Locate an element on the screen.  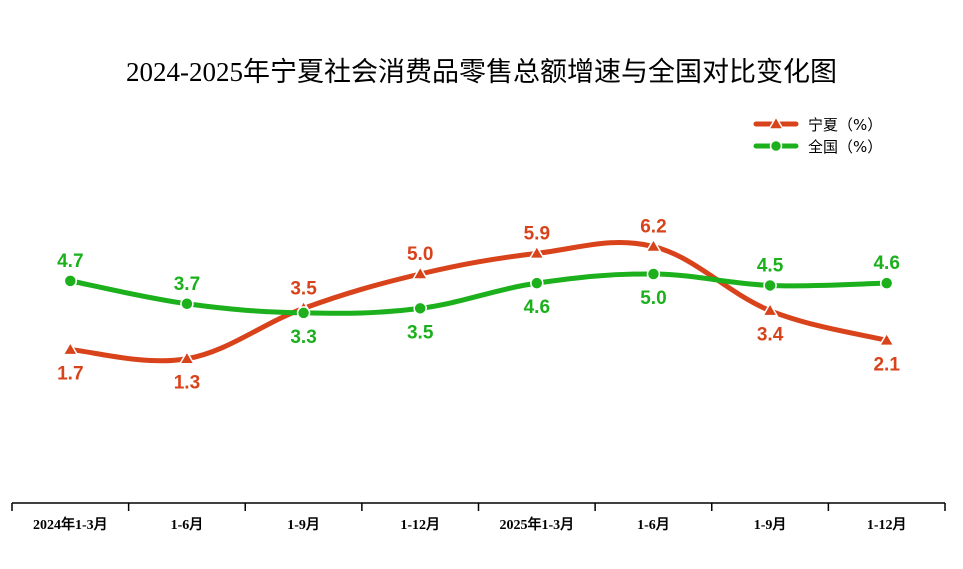
data-label: 4.7 is located at coordinates (70, 261).